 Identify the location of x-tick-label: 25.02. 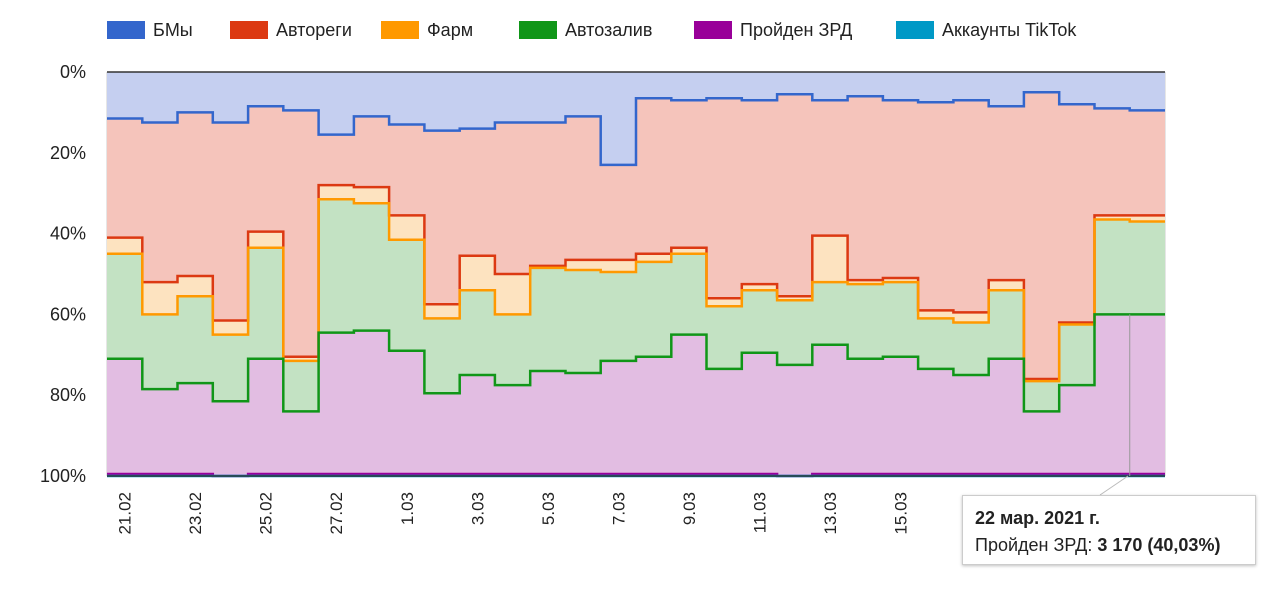
(266, 513).